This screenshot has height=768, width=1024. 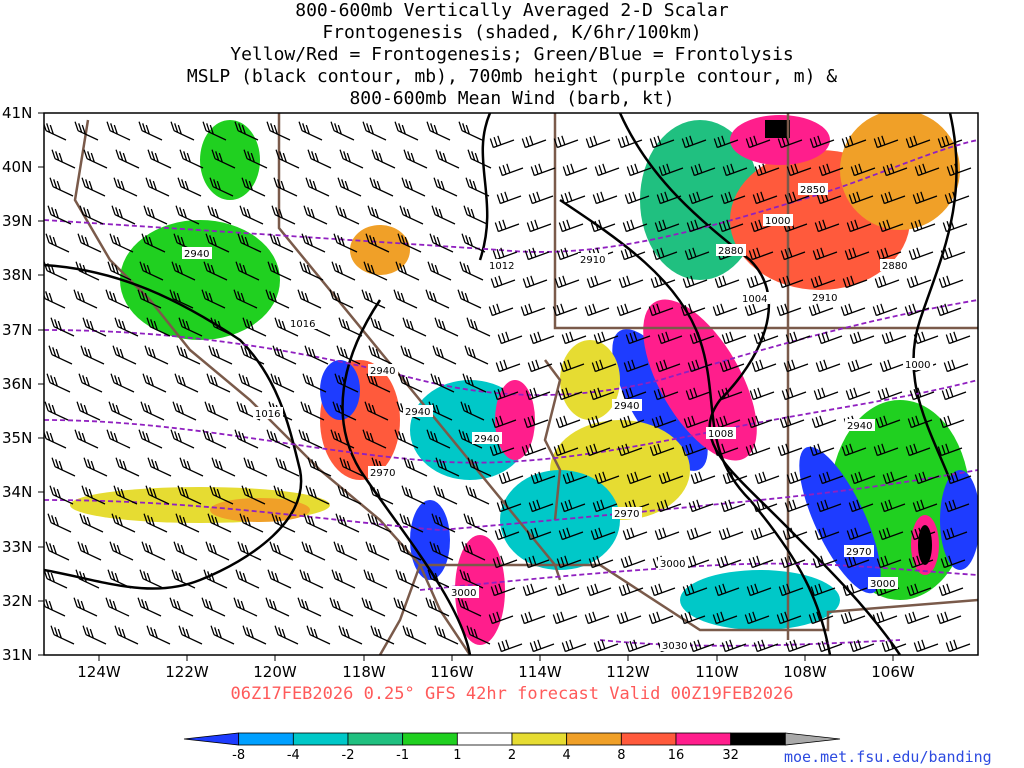 I want to click on colorbar-label: 8, so click(x=621, y=755).